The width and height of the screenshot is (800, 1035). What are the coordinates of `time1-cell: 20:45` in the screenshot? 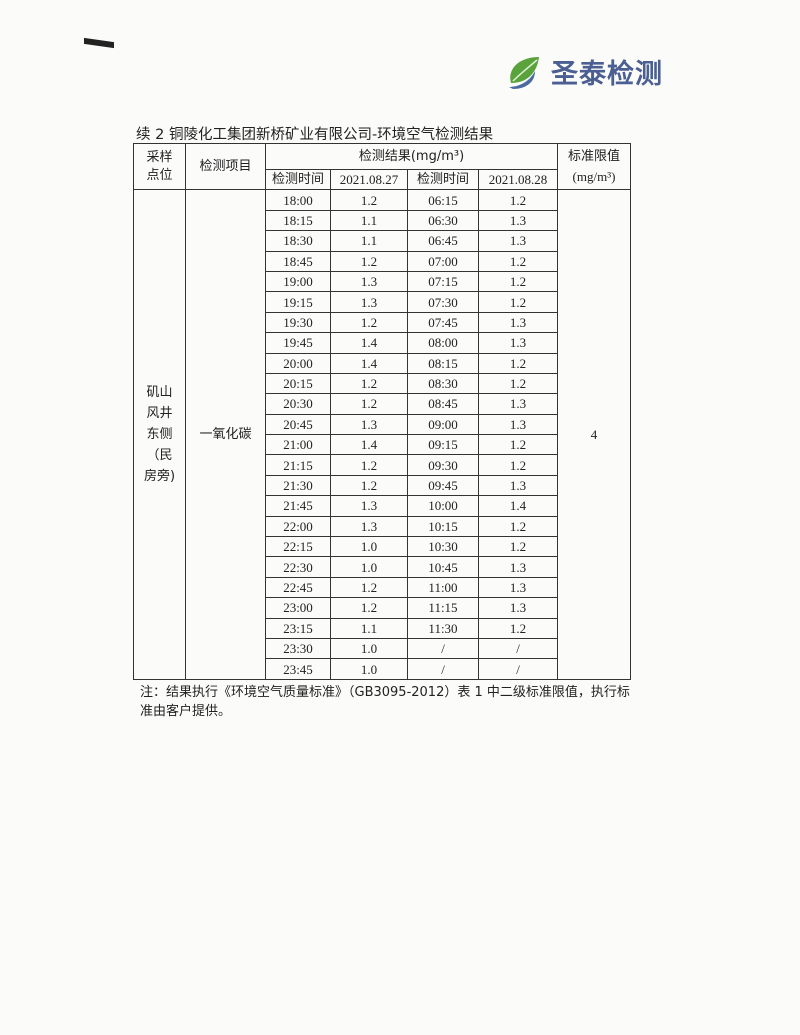 It's located at (298, 424).